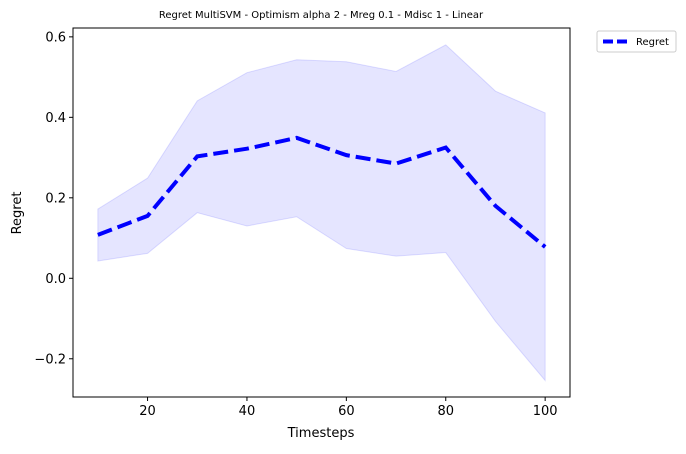  I want to click on x-tick-label: 20, so click(147, 411).